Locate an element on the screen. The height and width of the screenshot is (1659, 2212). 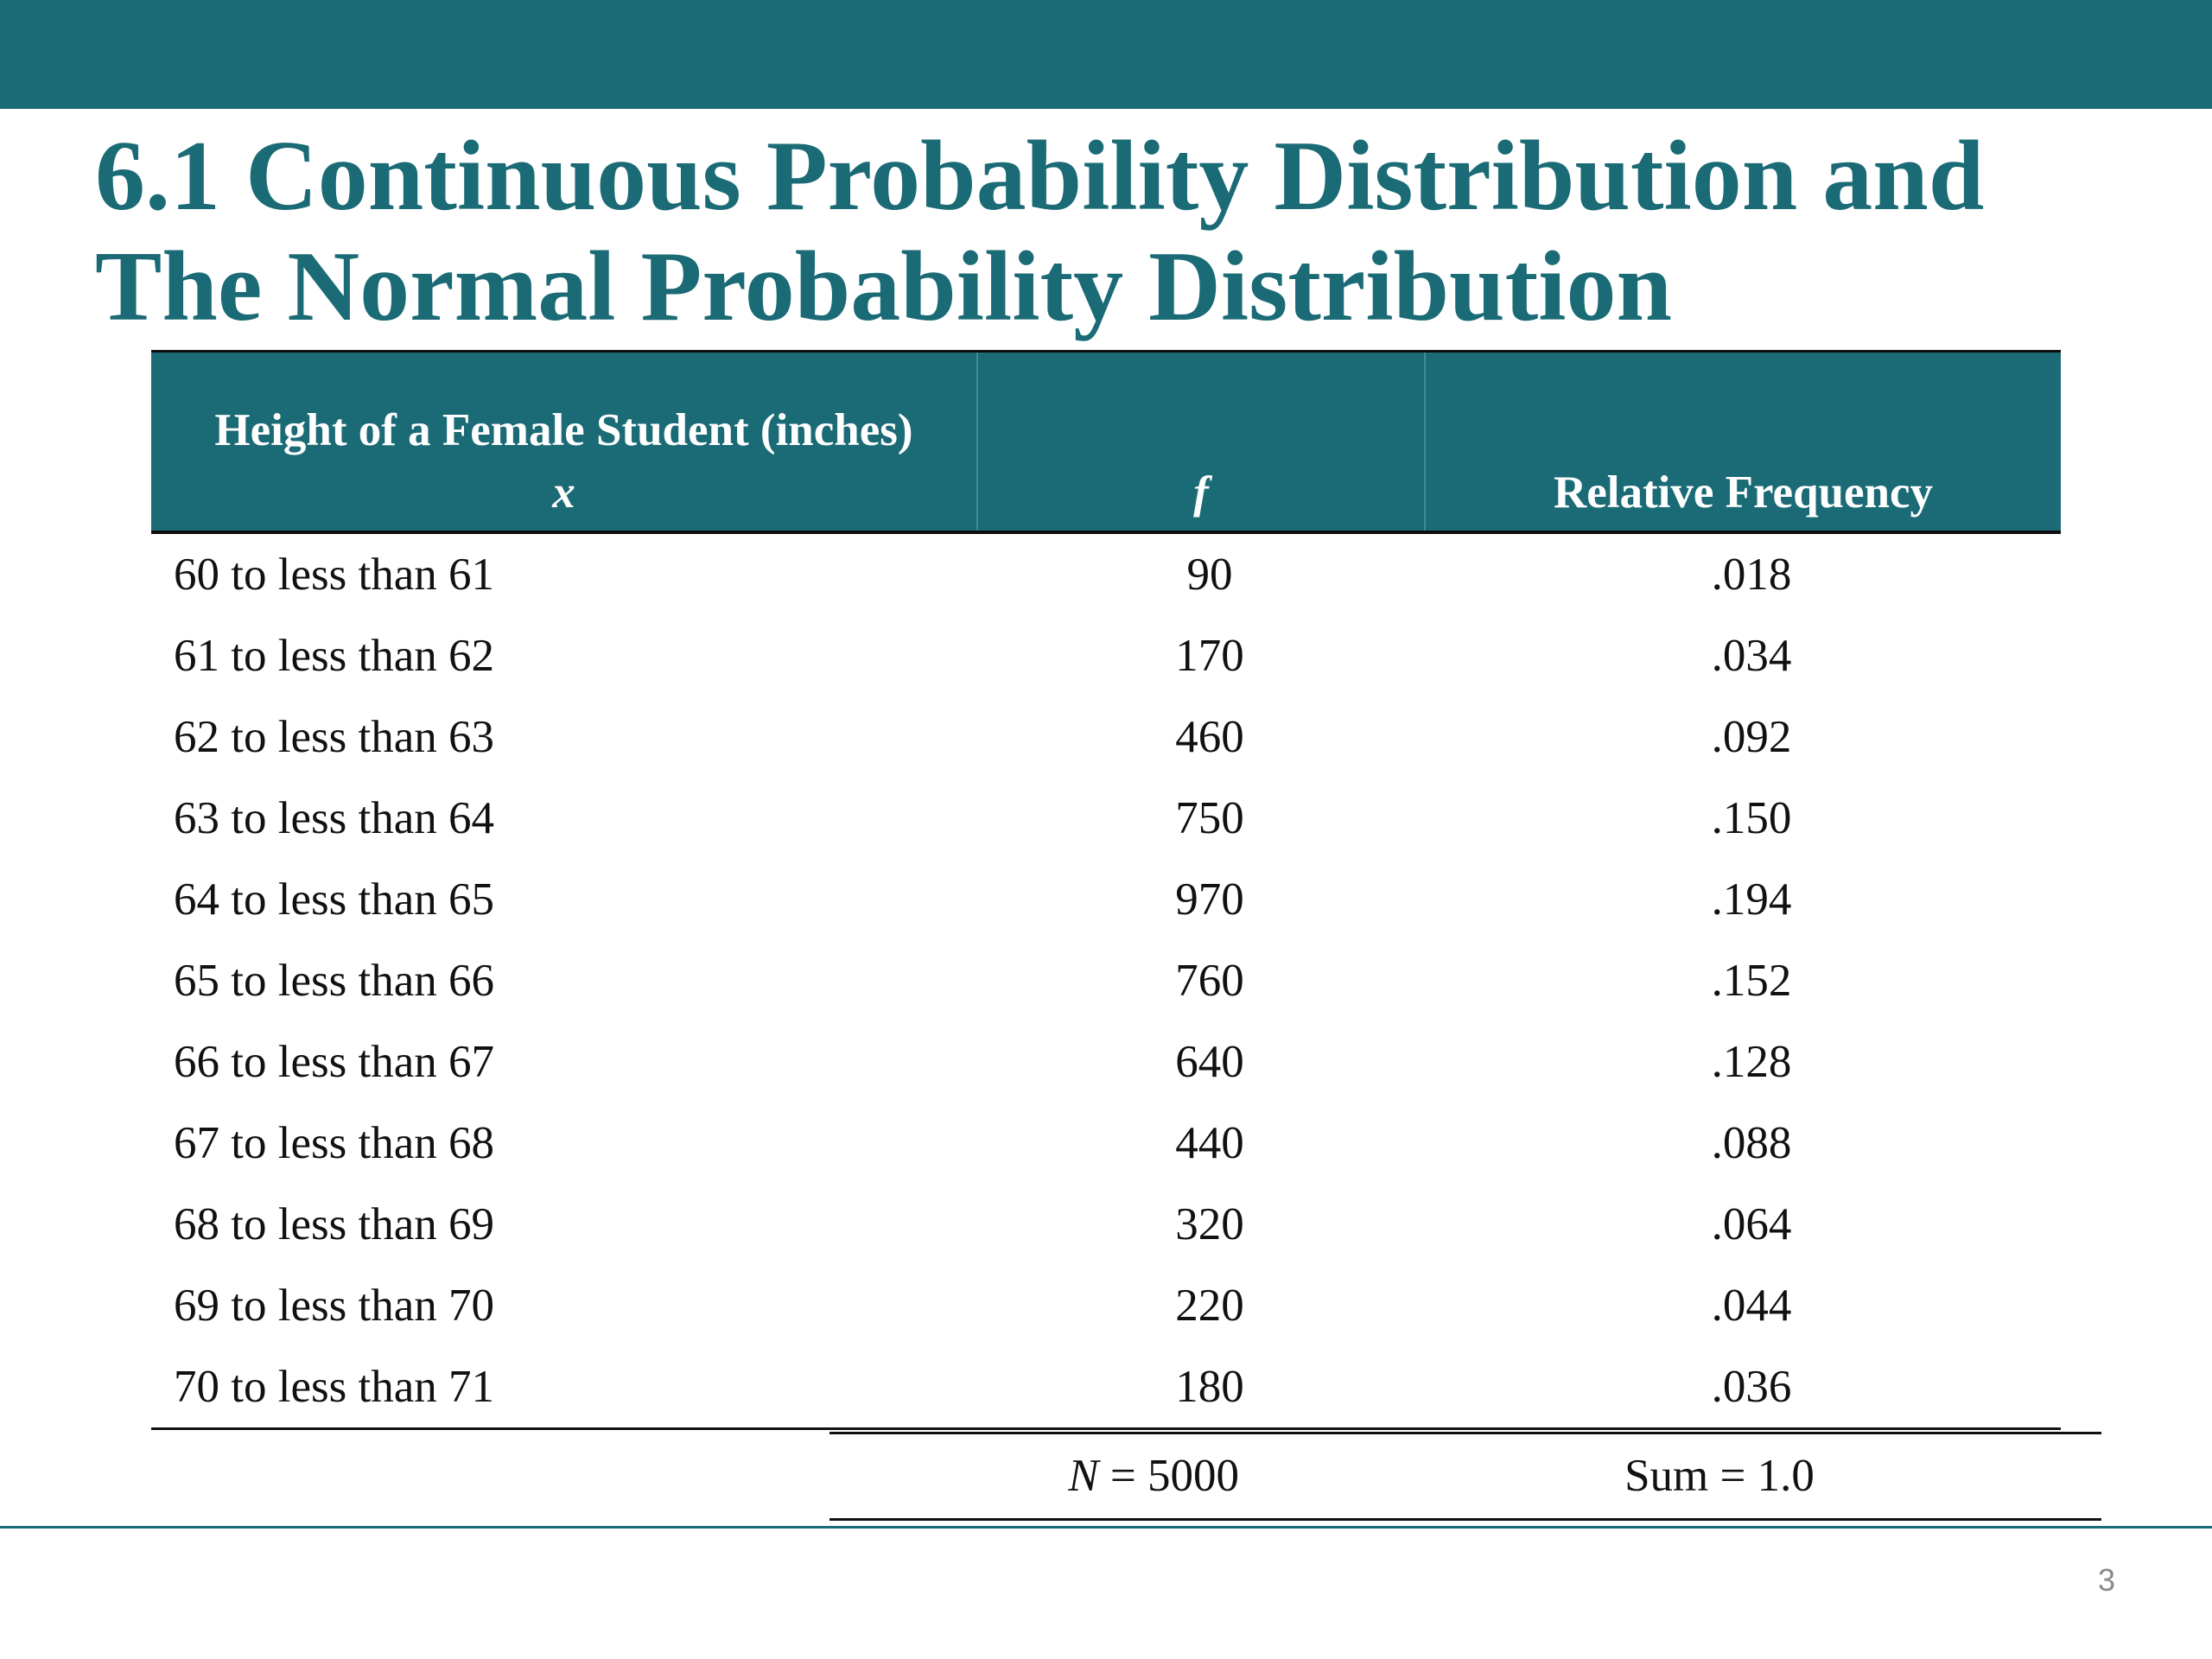
relative-frequency-cell: .064 is located at coordinates (1751, 1224).